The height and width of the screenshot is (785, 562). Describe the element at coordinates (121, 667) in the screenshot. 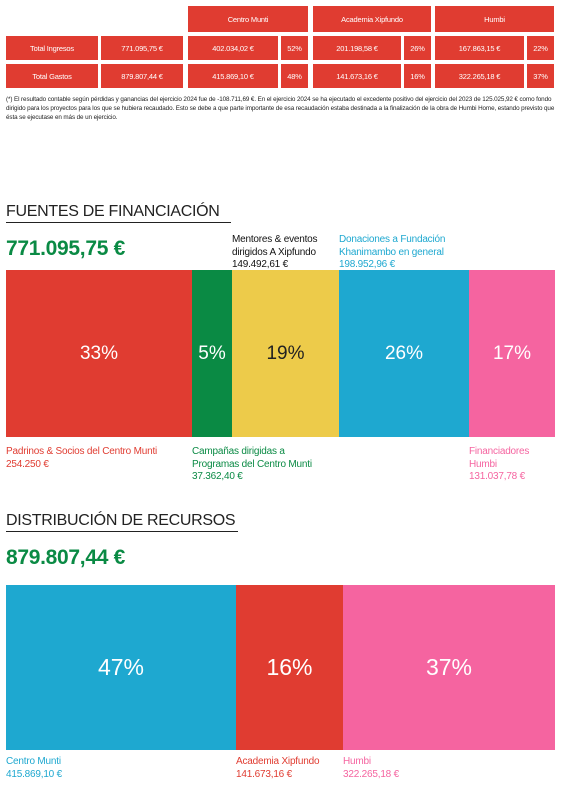

I see `segment: 47%` at that location.